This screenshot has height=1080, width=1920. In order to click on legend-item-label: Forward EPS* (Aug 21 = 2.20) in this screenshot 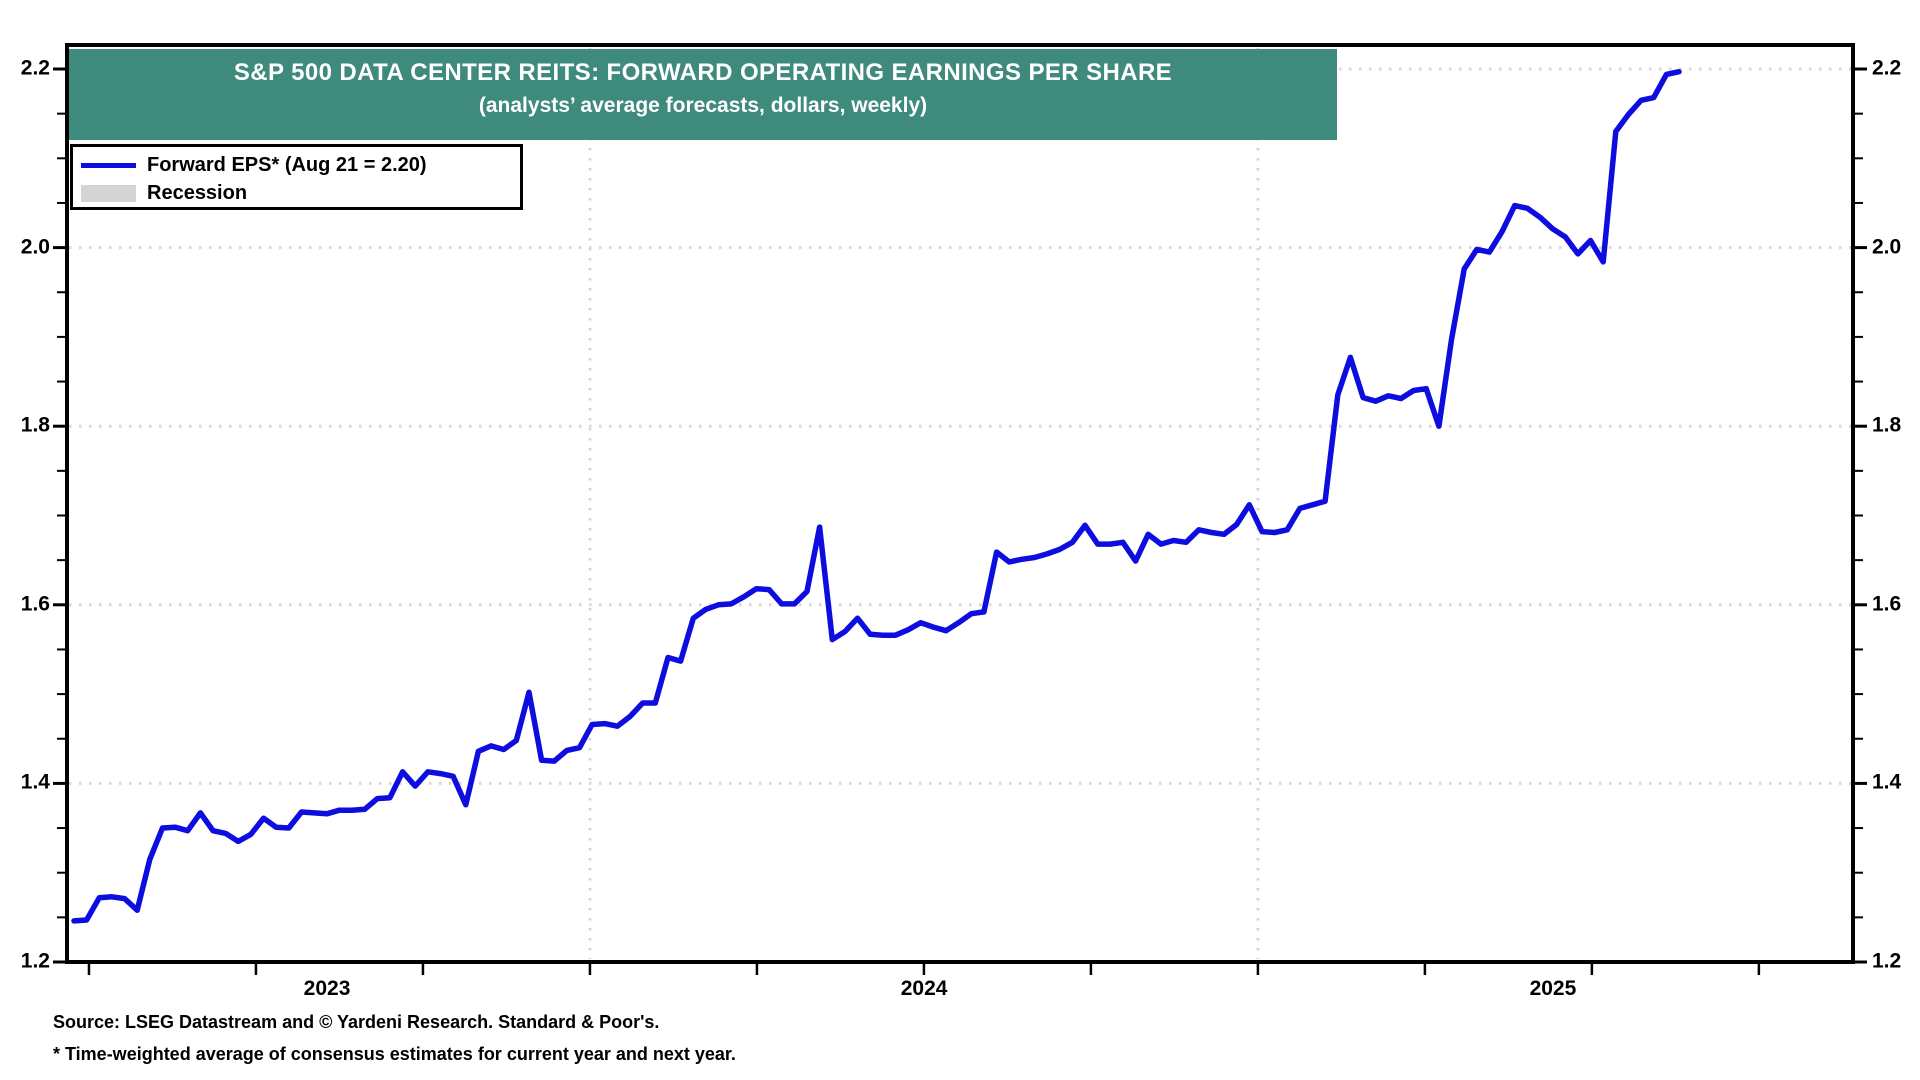, I will do `click(287, 164)`.